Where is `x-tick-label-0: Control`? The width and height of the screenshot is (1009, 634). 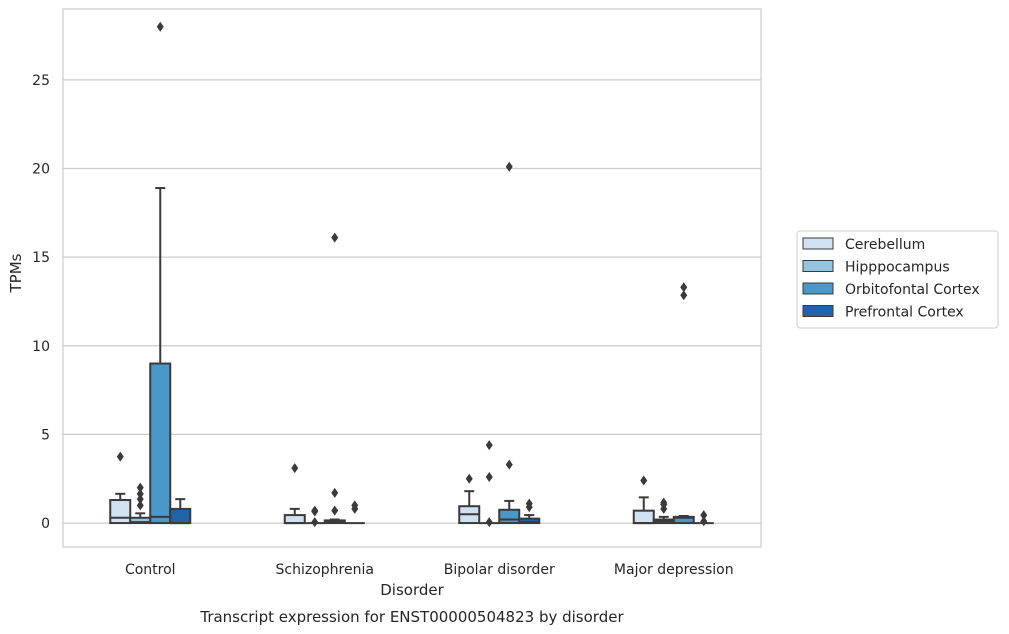 x-tick-label-0: Control is located at coordinates (150, 570).